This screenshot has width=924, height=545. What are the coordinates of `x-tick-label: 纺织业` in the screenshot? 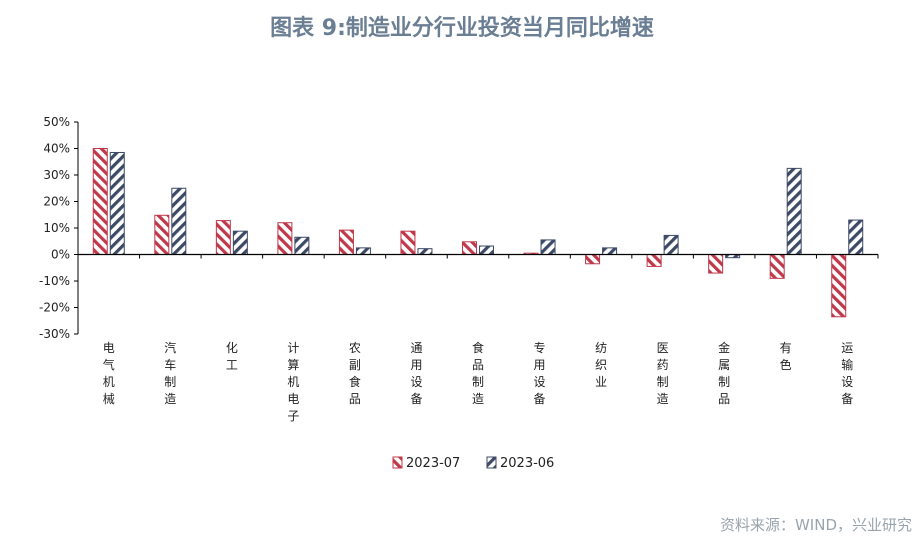 It's located at (601, 365).